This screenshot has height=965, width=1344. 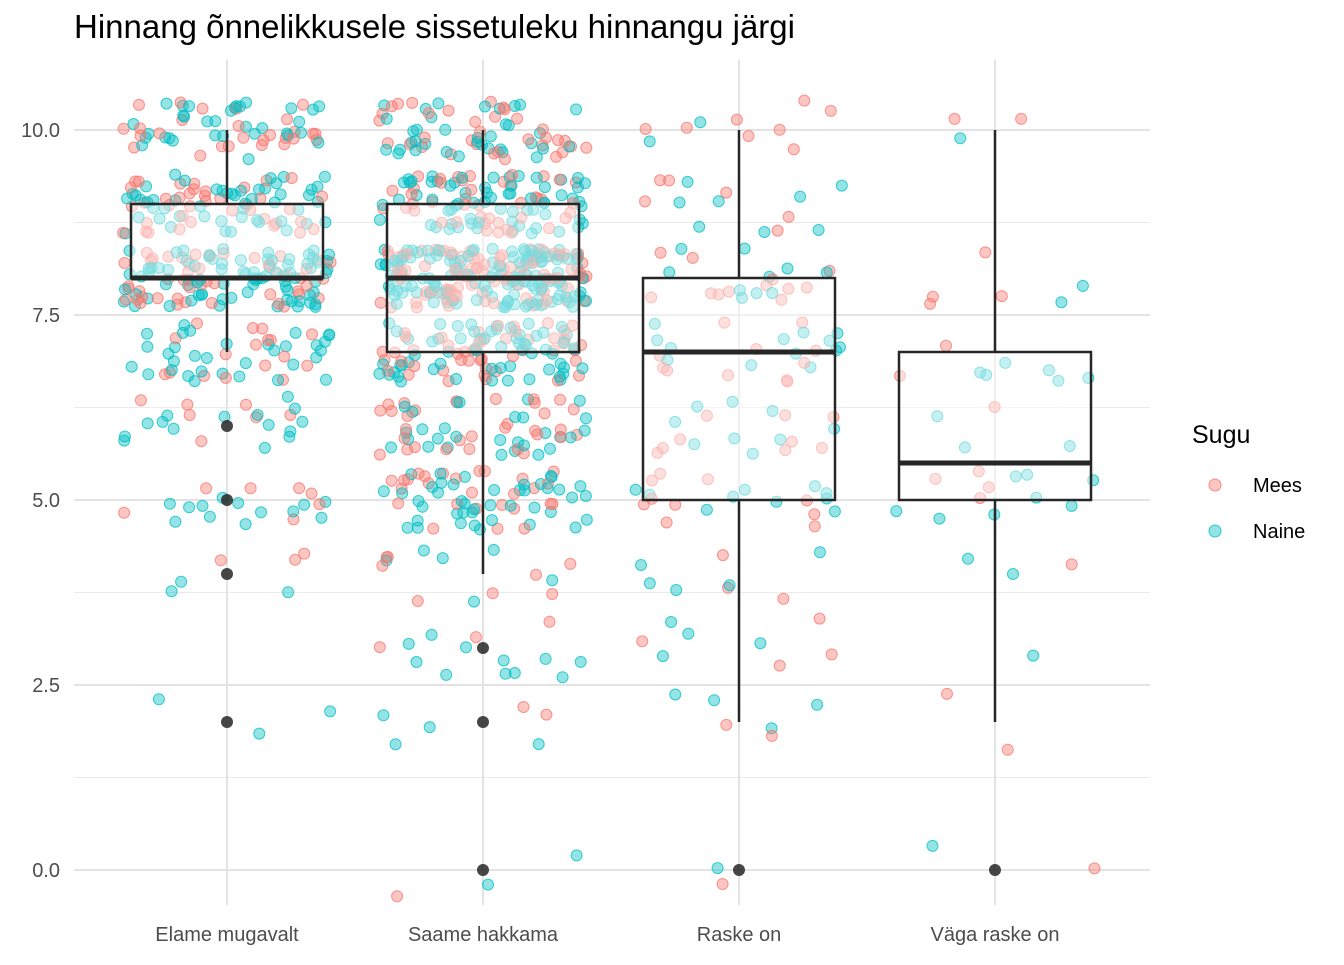 What do you see at coordinates (739, 935) in the screenshot?
I see `x-tick-label: Raske on` at bounding box center [739, 935].